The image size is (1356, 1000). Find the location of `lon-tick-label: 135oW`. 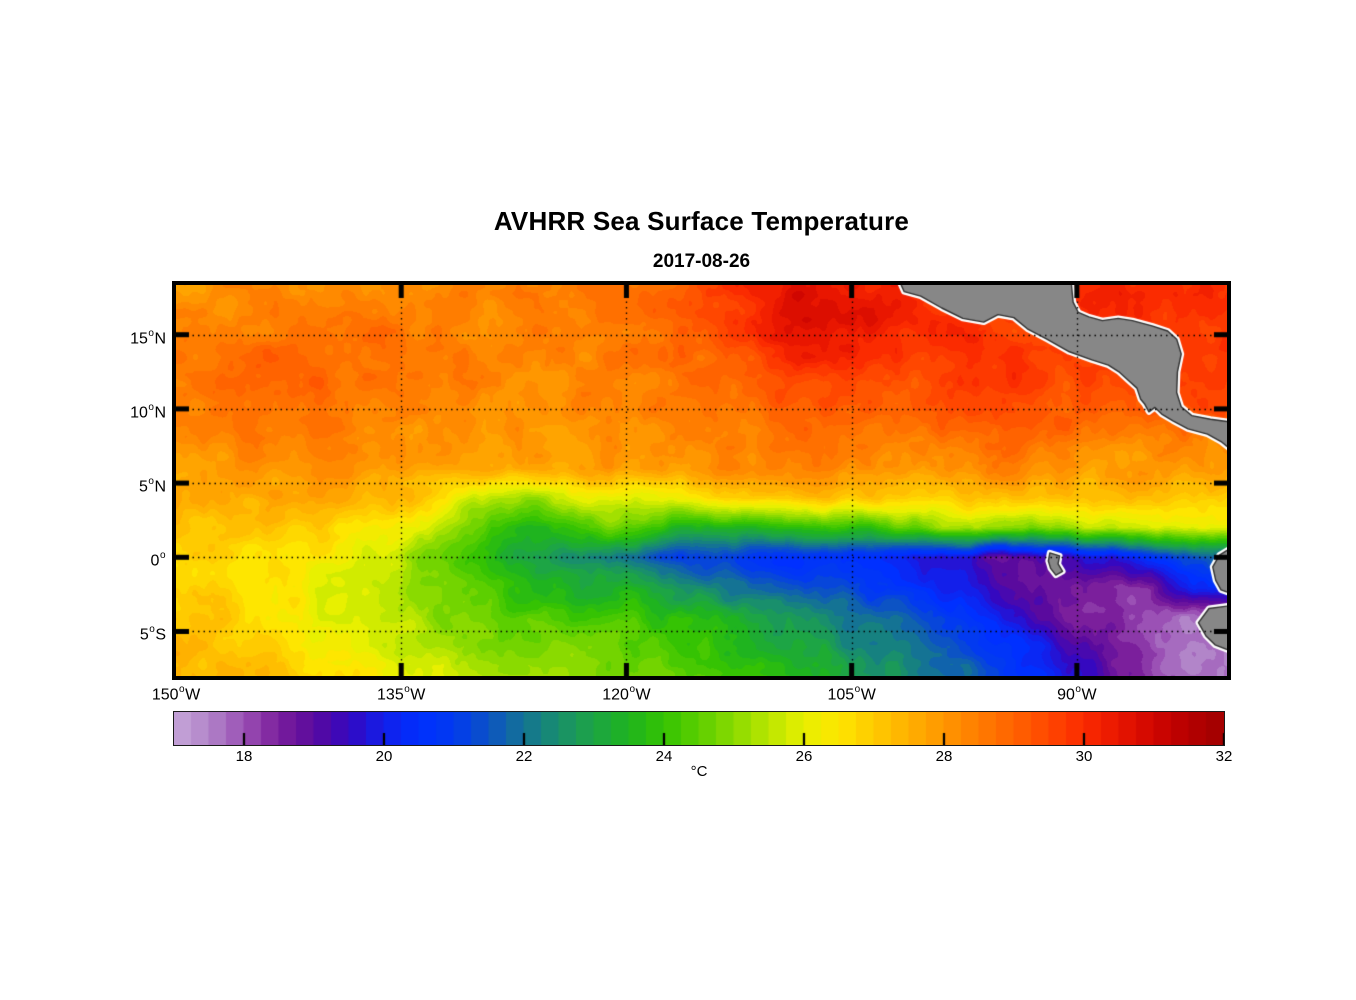

lon-tick-label: 135oW is located at coordinates (401, 694).